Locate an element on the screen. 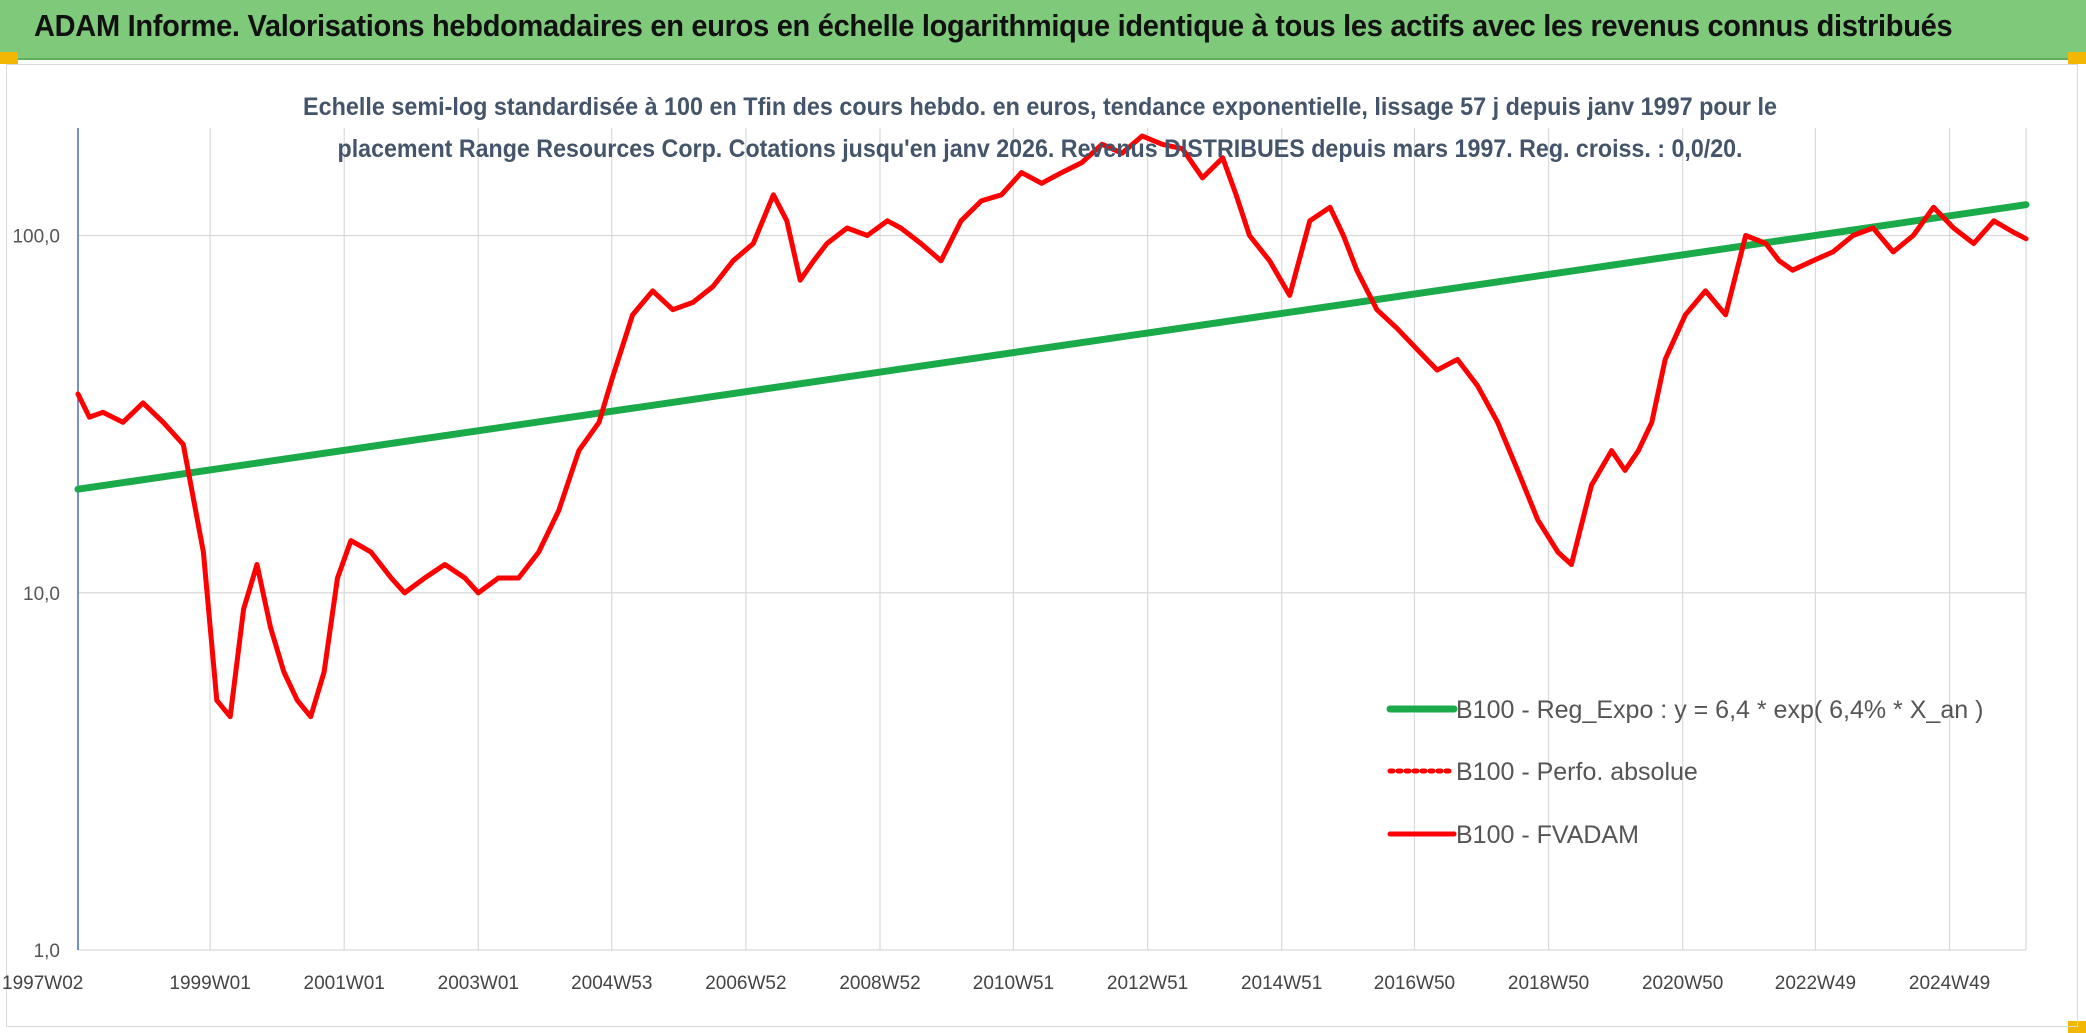 This screenshot has height=1033, width=2086. x-tick-label-8: 2012W51 is located at coordinates (1147, 983).